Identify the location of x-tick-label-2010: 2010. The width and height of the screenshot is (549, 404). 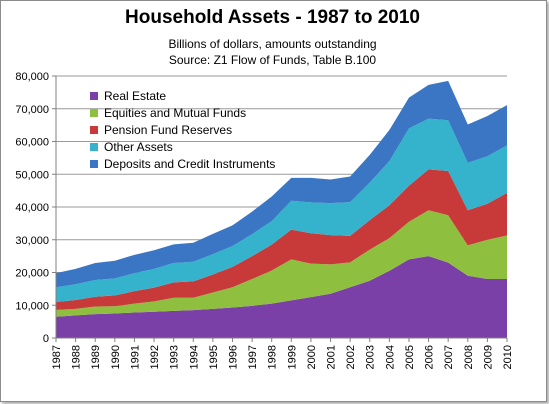
(508, 357).